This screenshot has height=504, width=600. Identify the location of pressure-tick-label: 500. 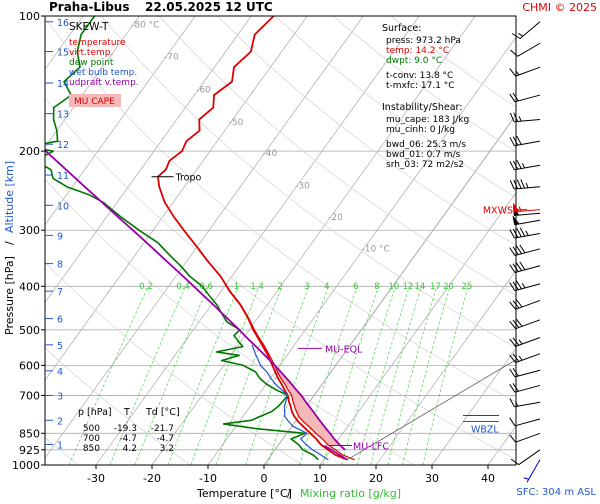
(29, 330).